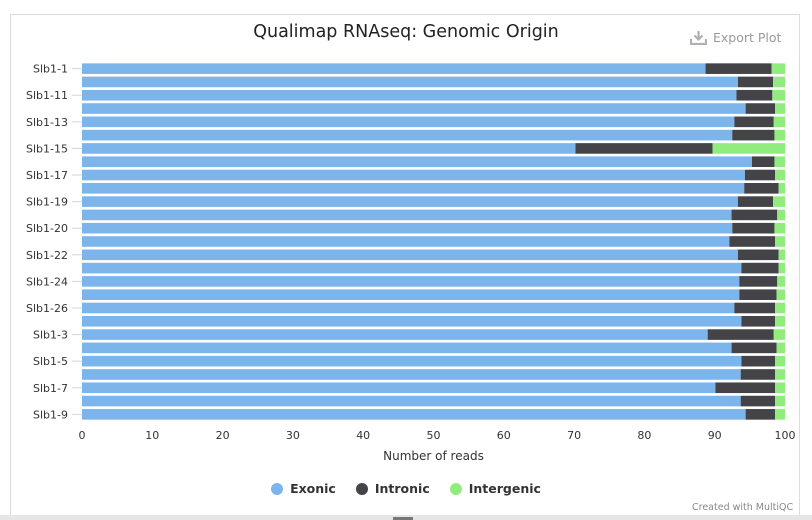 The height and width of the screenshot is (520, 812). I want to click on x-tick-label: 80, so click(644, 435).